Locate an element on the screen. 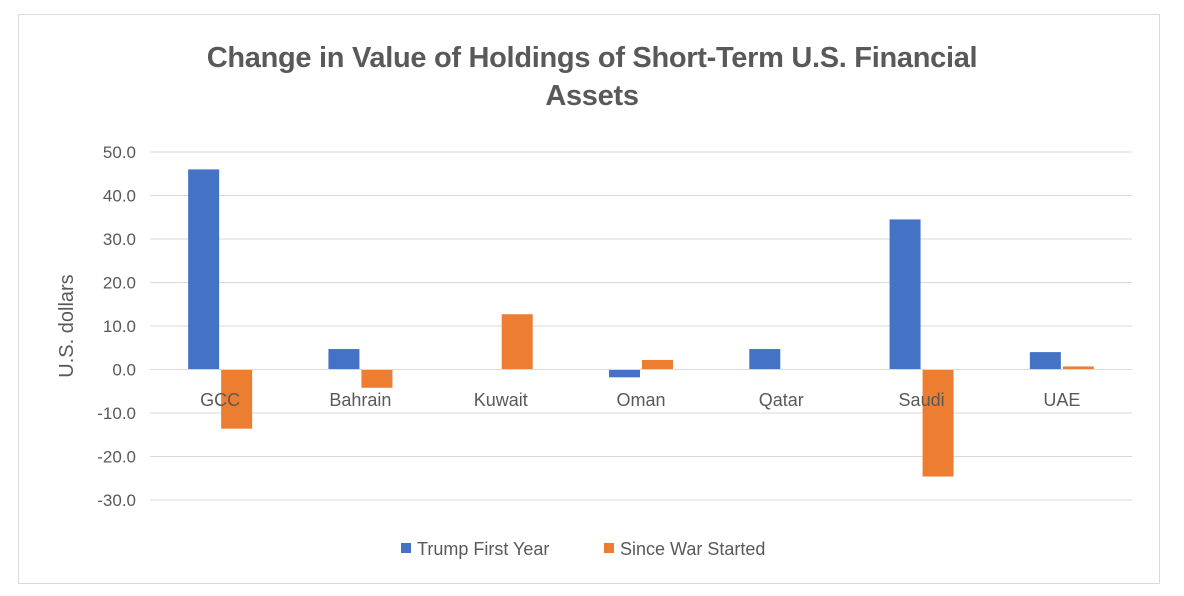 The image size is (1184, 596). x-tick-label: GCC is located at coordinates (220, 400).